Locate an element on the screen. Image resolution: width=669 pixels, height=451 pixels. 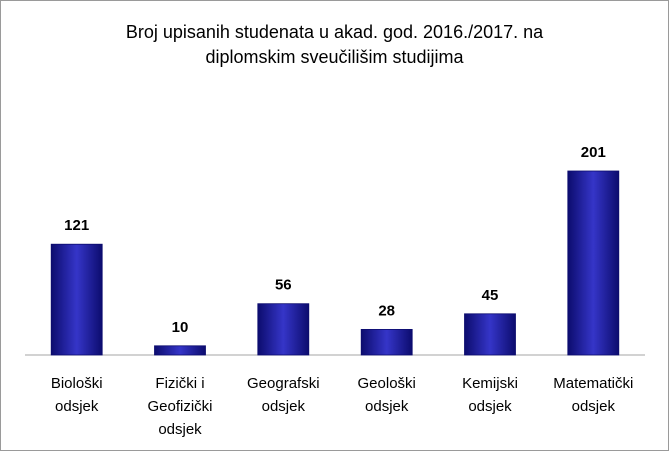
category-label: Kemijski odsjek is located at coordinates (490, 395).